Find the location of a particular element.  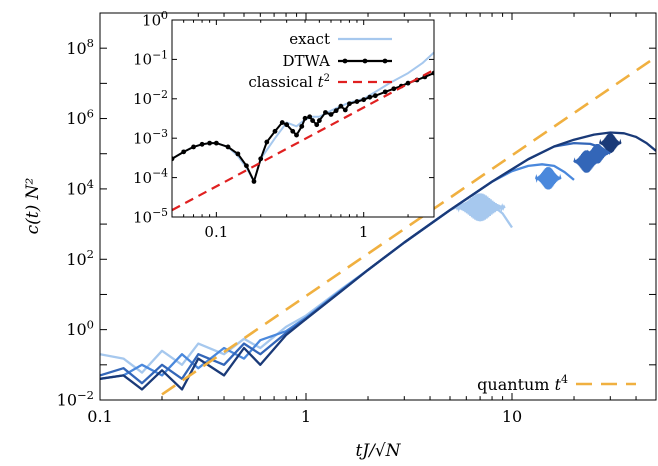

y-tick-label: 10⁸ is located at coordinates (80, 47).